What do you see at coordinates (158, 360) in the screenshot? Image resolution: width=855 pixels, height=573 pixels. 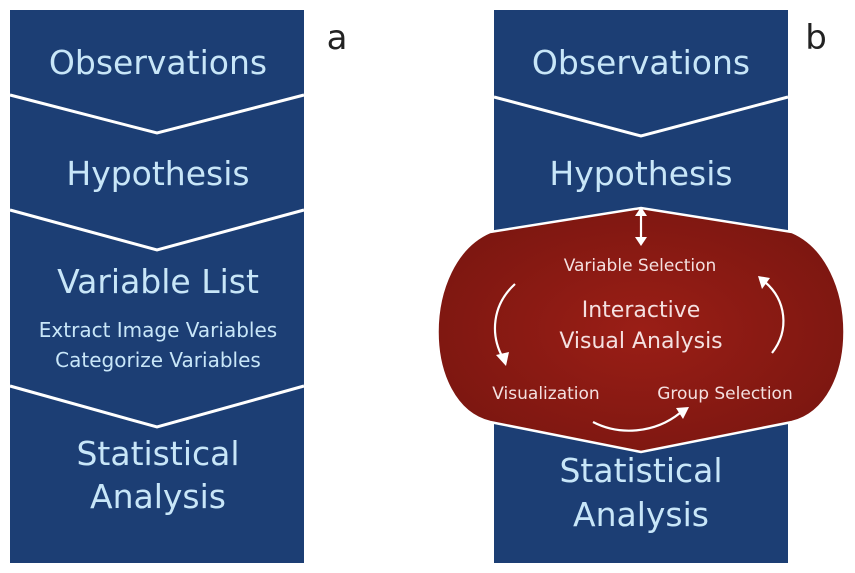 I see `panel-a-categorize-label: Categorize Variables` at bounding box center [158, 360].